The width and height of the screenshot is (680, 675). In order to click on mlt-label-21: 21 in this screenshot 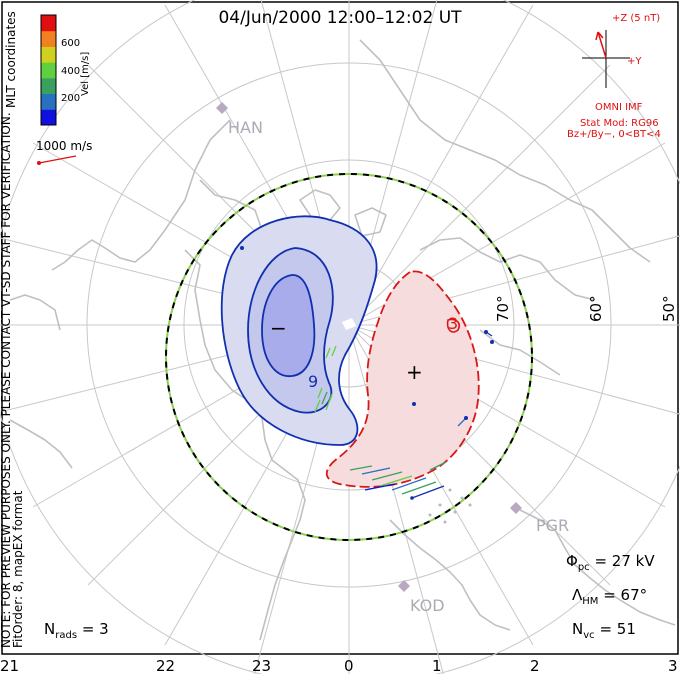, I will do `click(10, 666)`.